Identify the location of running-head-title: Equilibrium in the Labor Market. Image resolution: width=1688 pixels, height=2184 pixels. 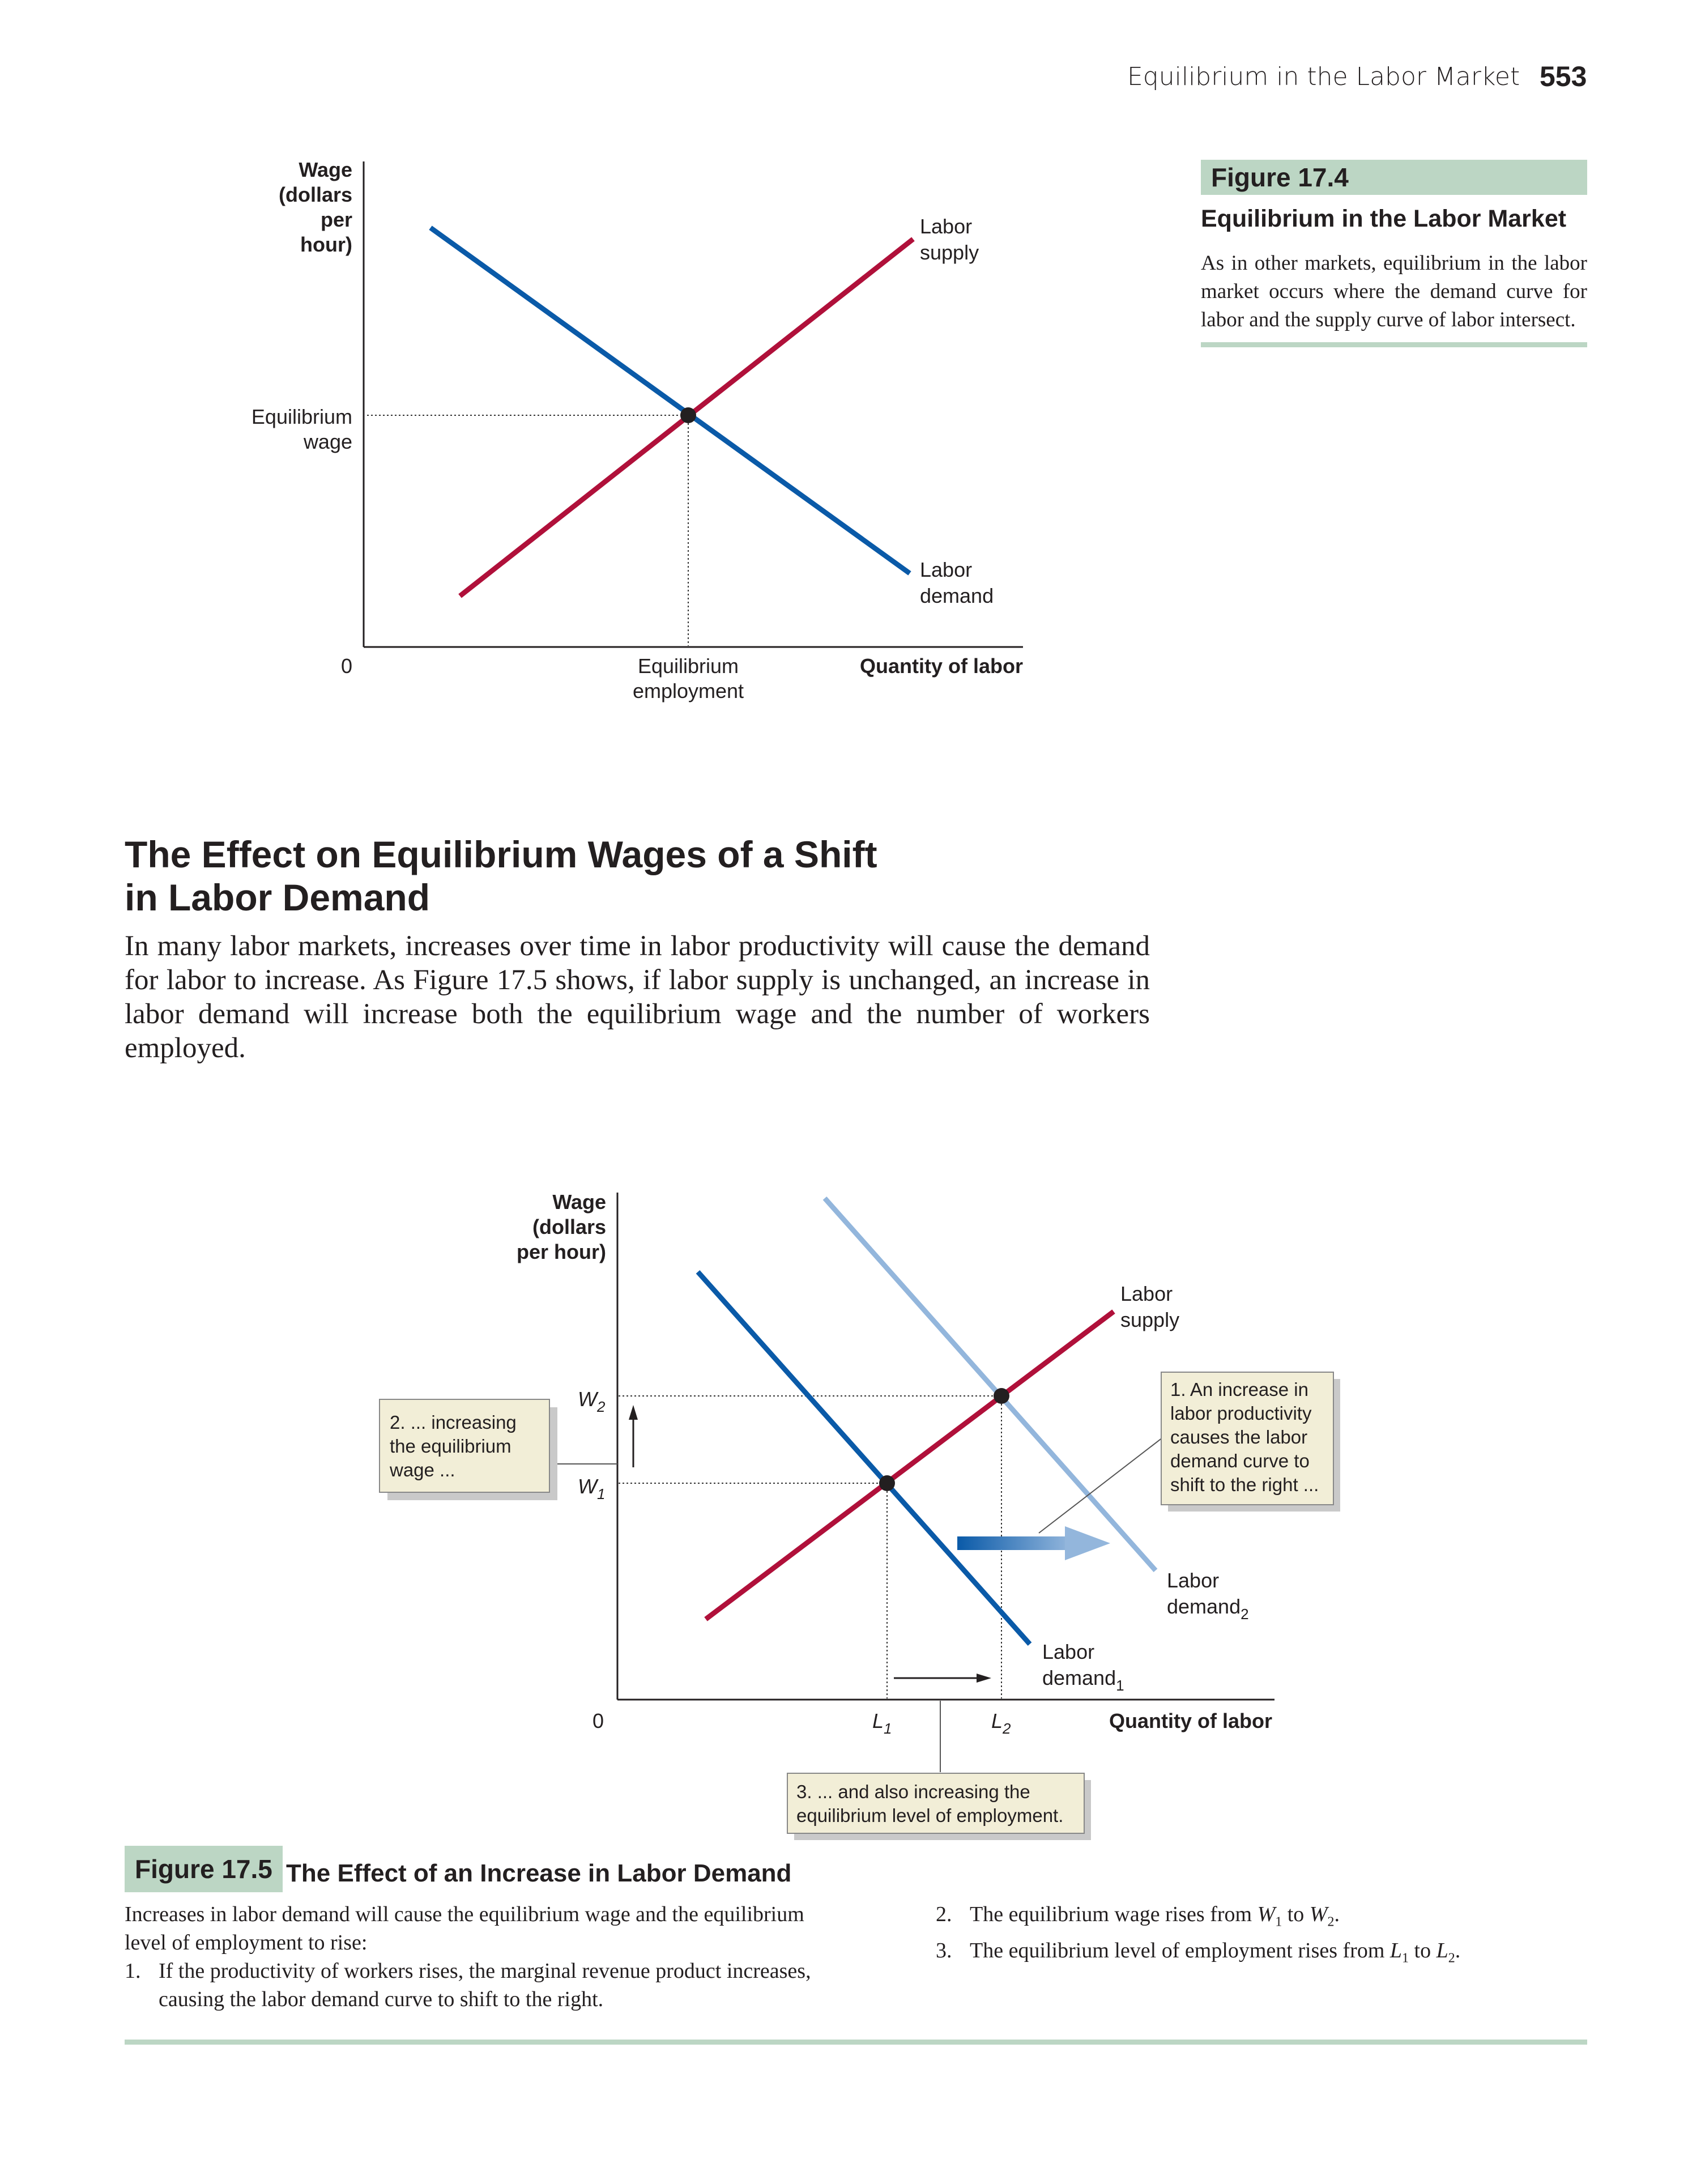
(1324, 76).